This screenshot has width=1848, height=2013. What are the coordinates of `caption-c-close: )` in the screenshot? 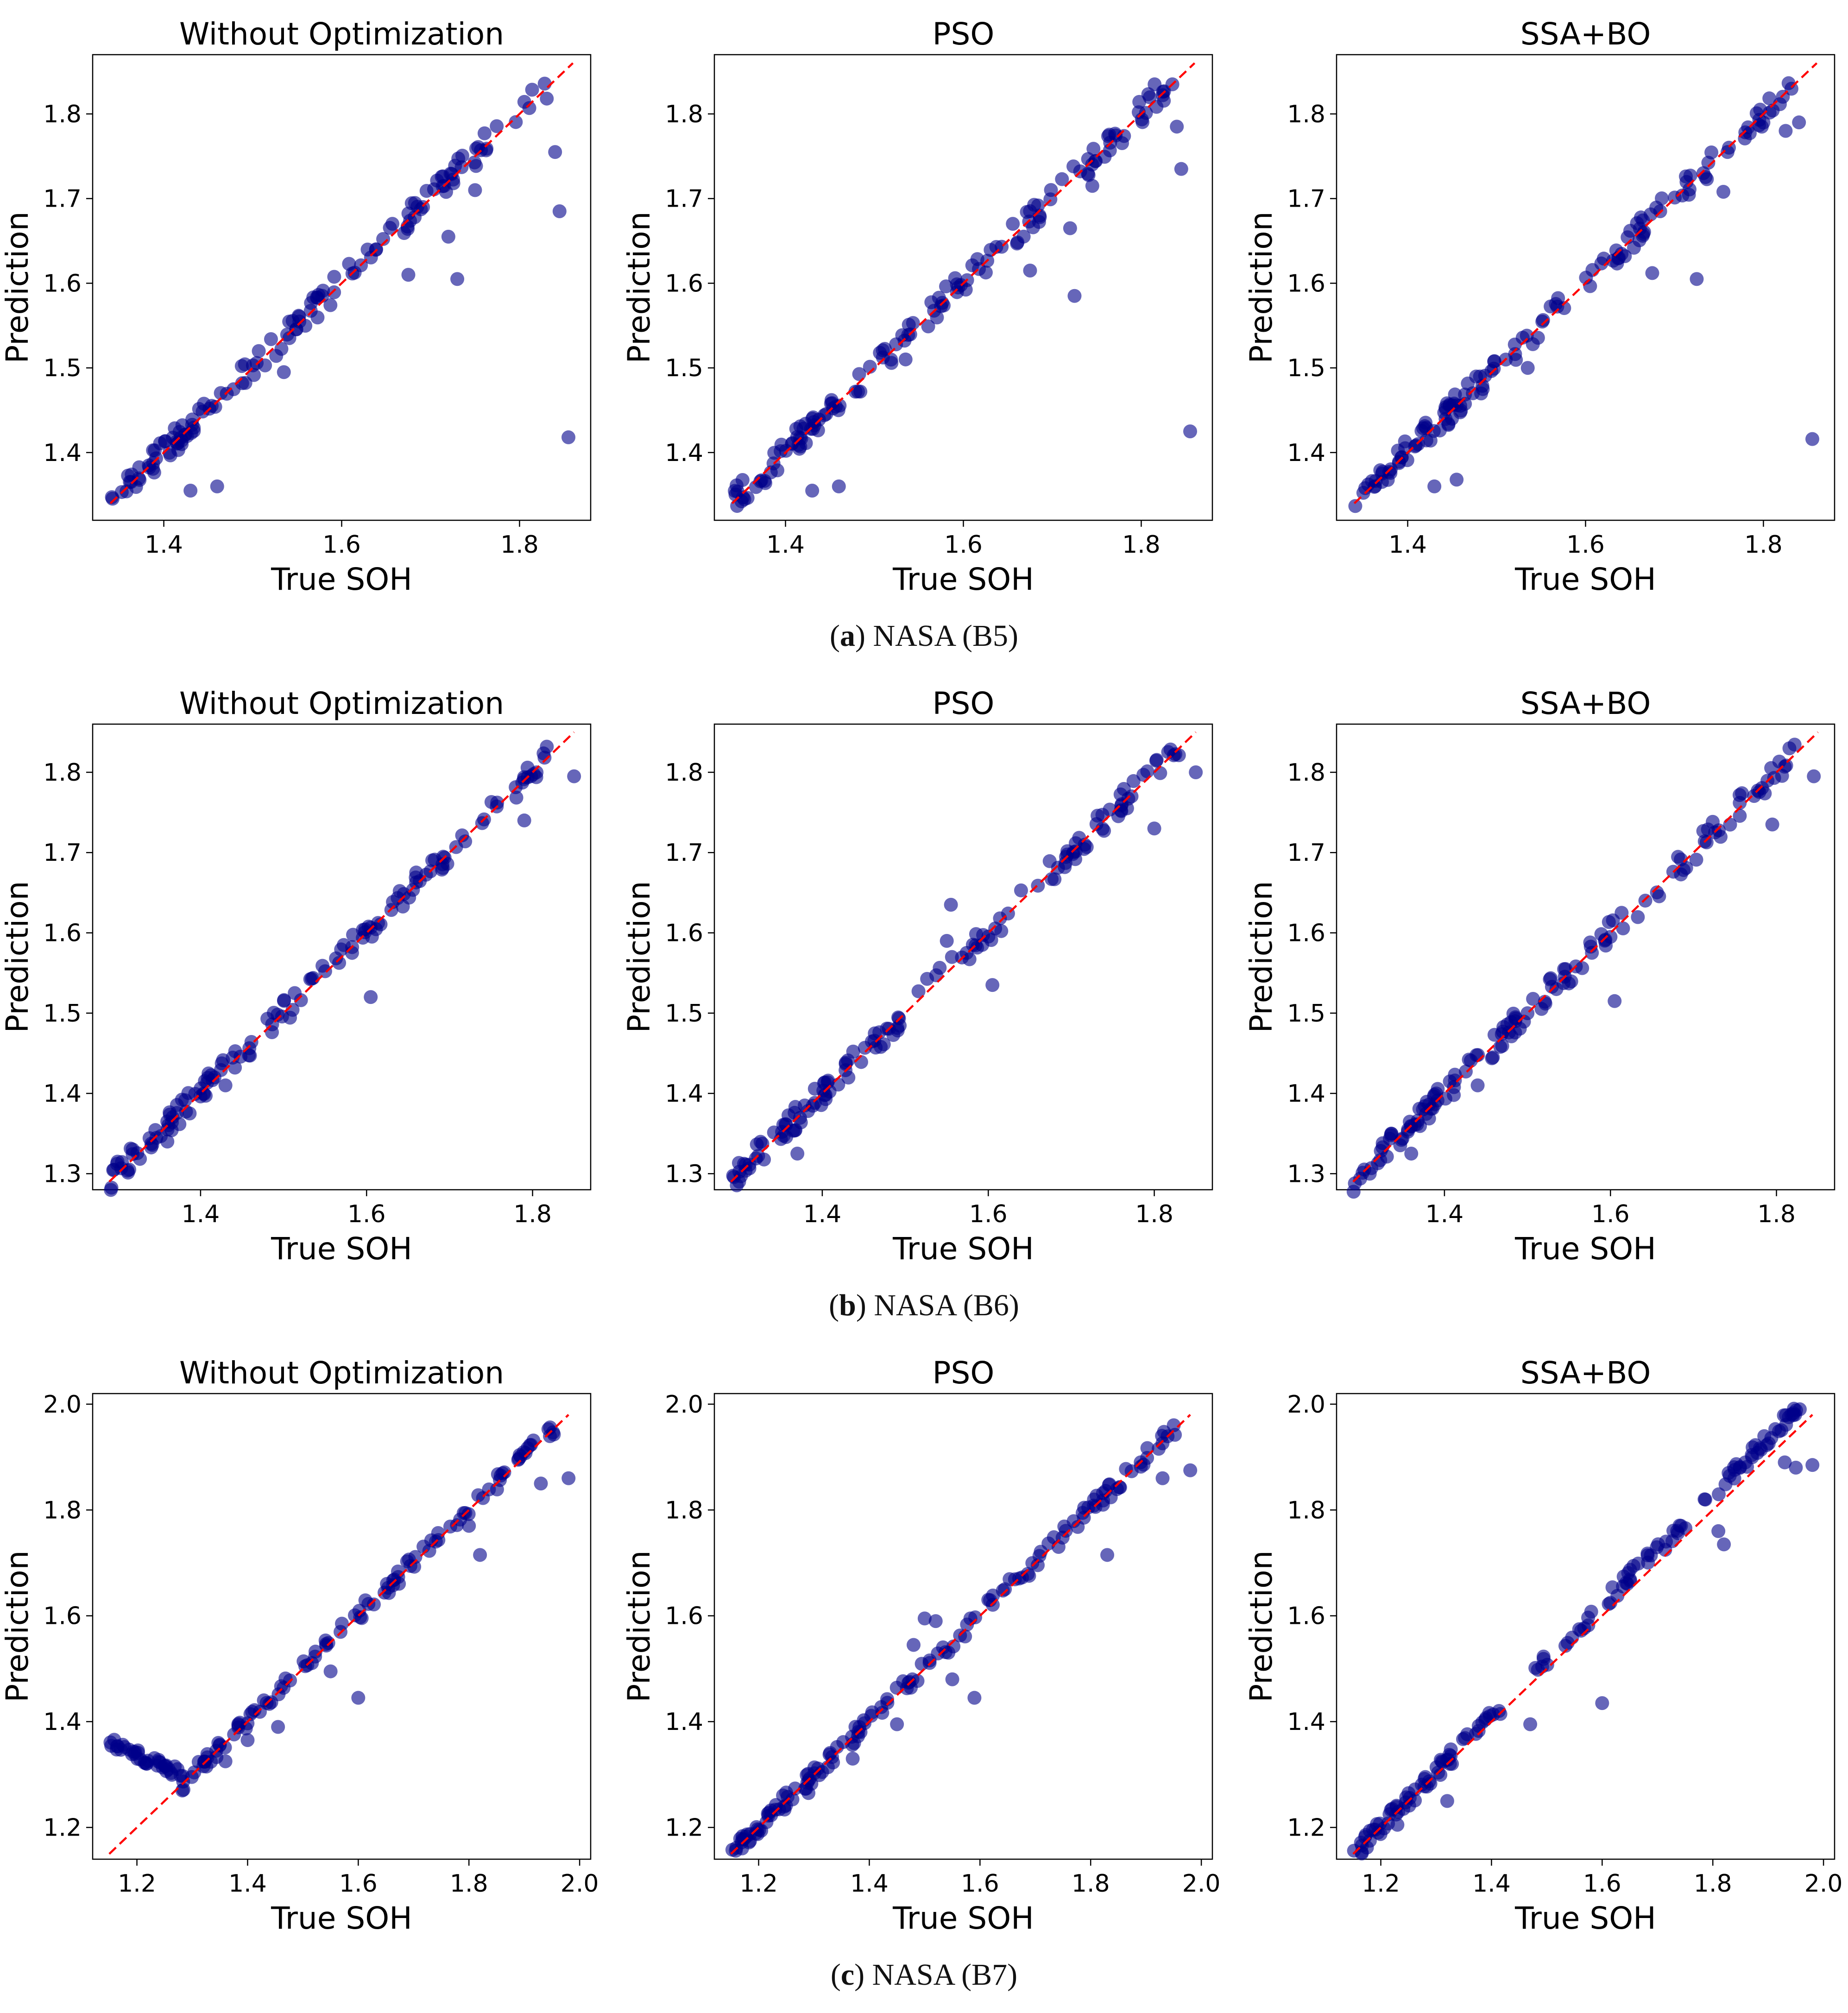 It's located at (859, 1975).